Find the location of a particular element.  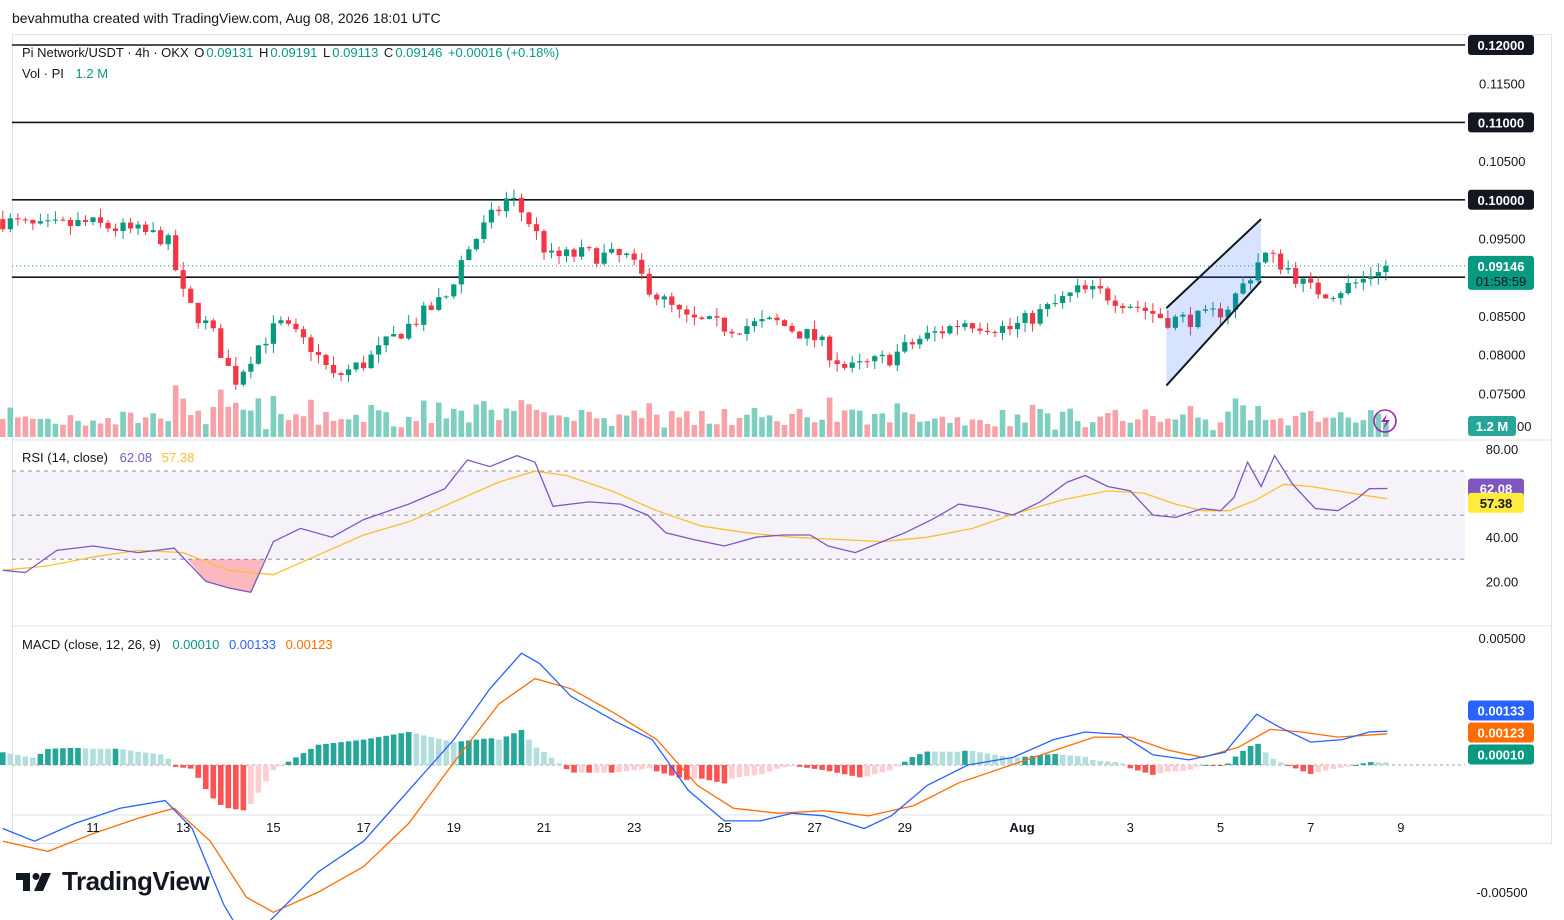

time-tick-label: 5 is located at coordinates (1220, 827).